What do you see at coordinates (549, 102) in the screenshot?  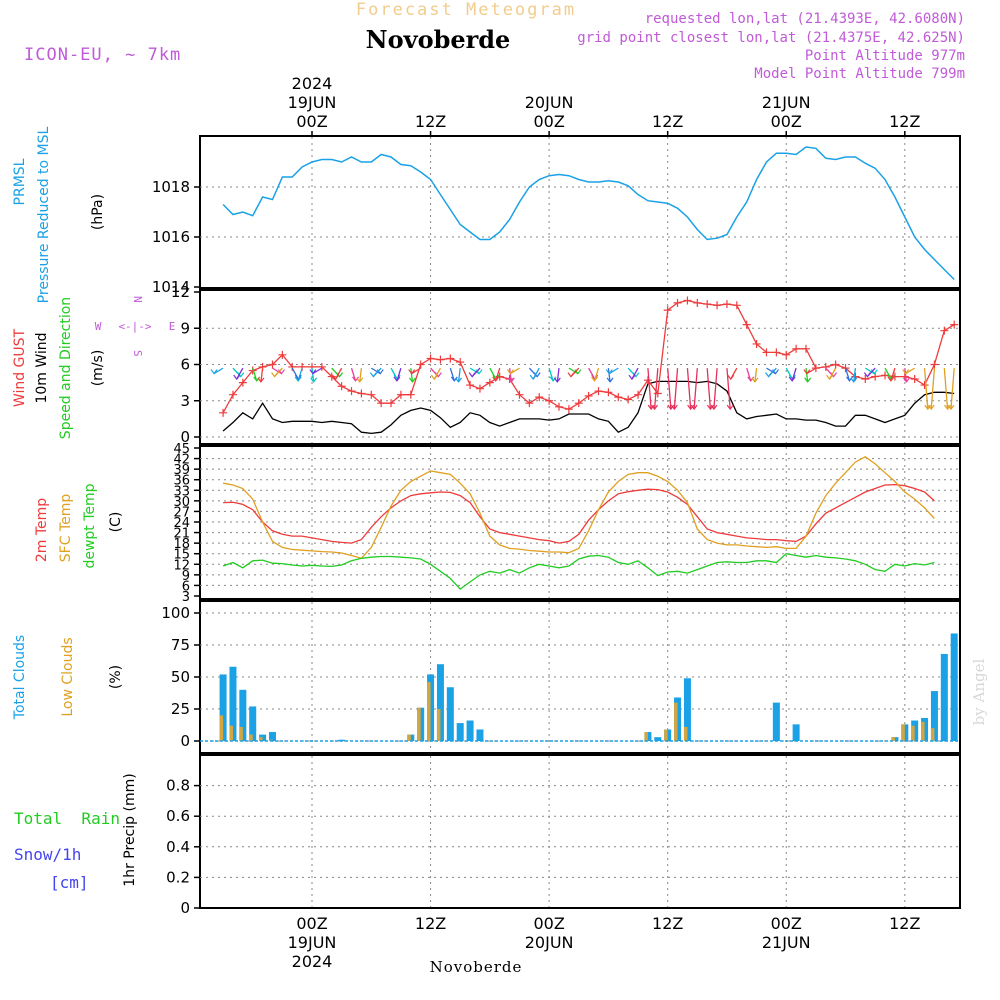 I see `time-label-top: 20JUN` at bounding box center [549, 102].